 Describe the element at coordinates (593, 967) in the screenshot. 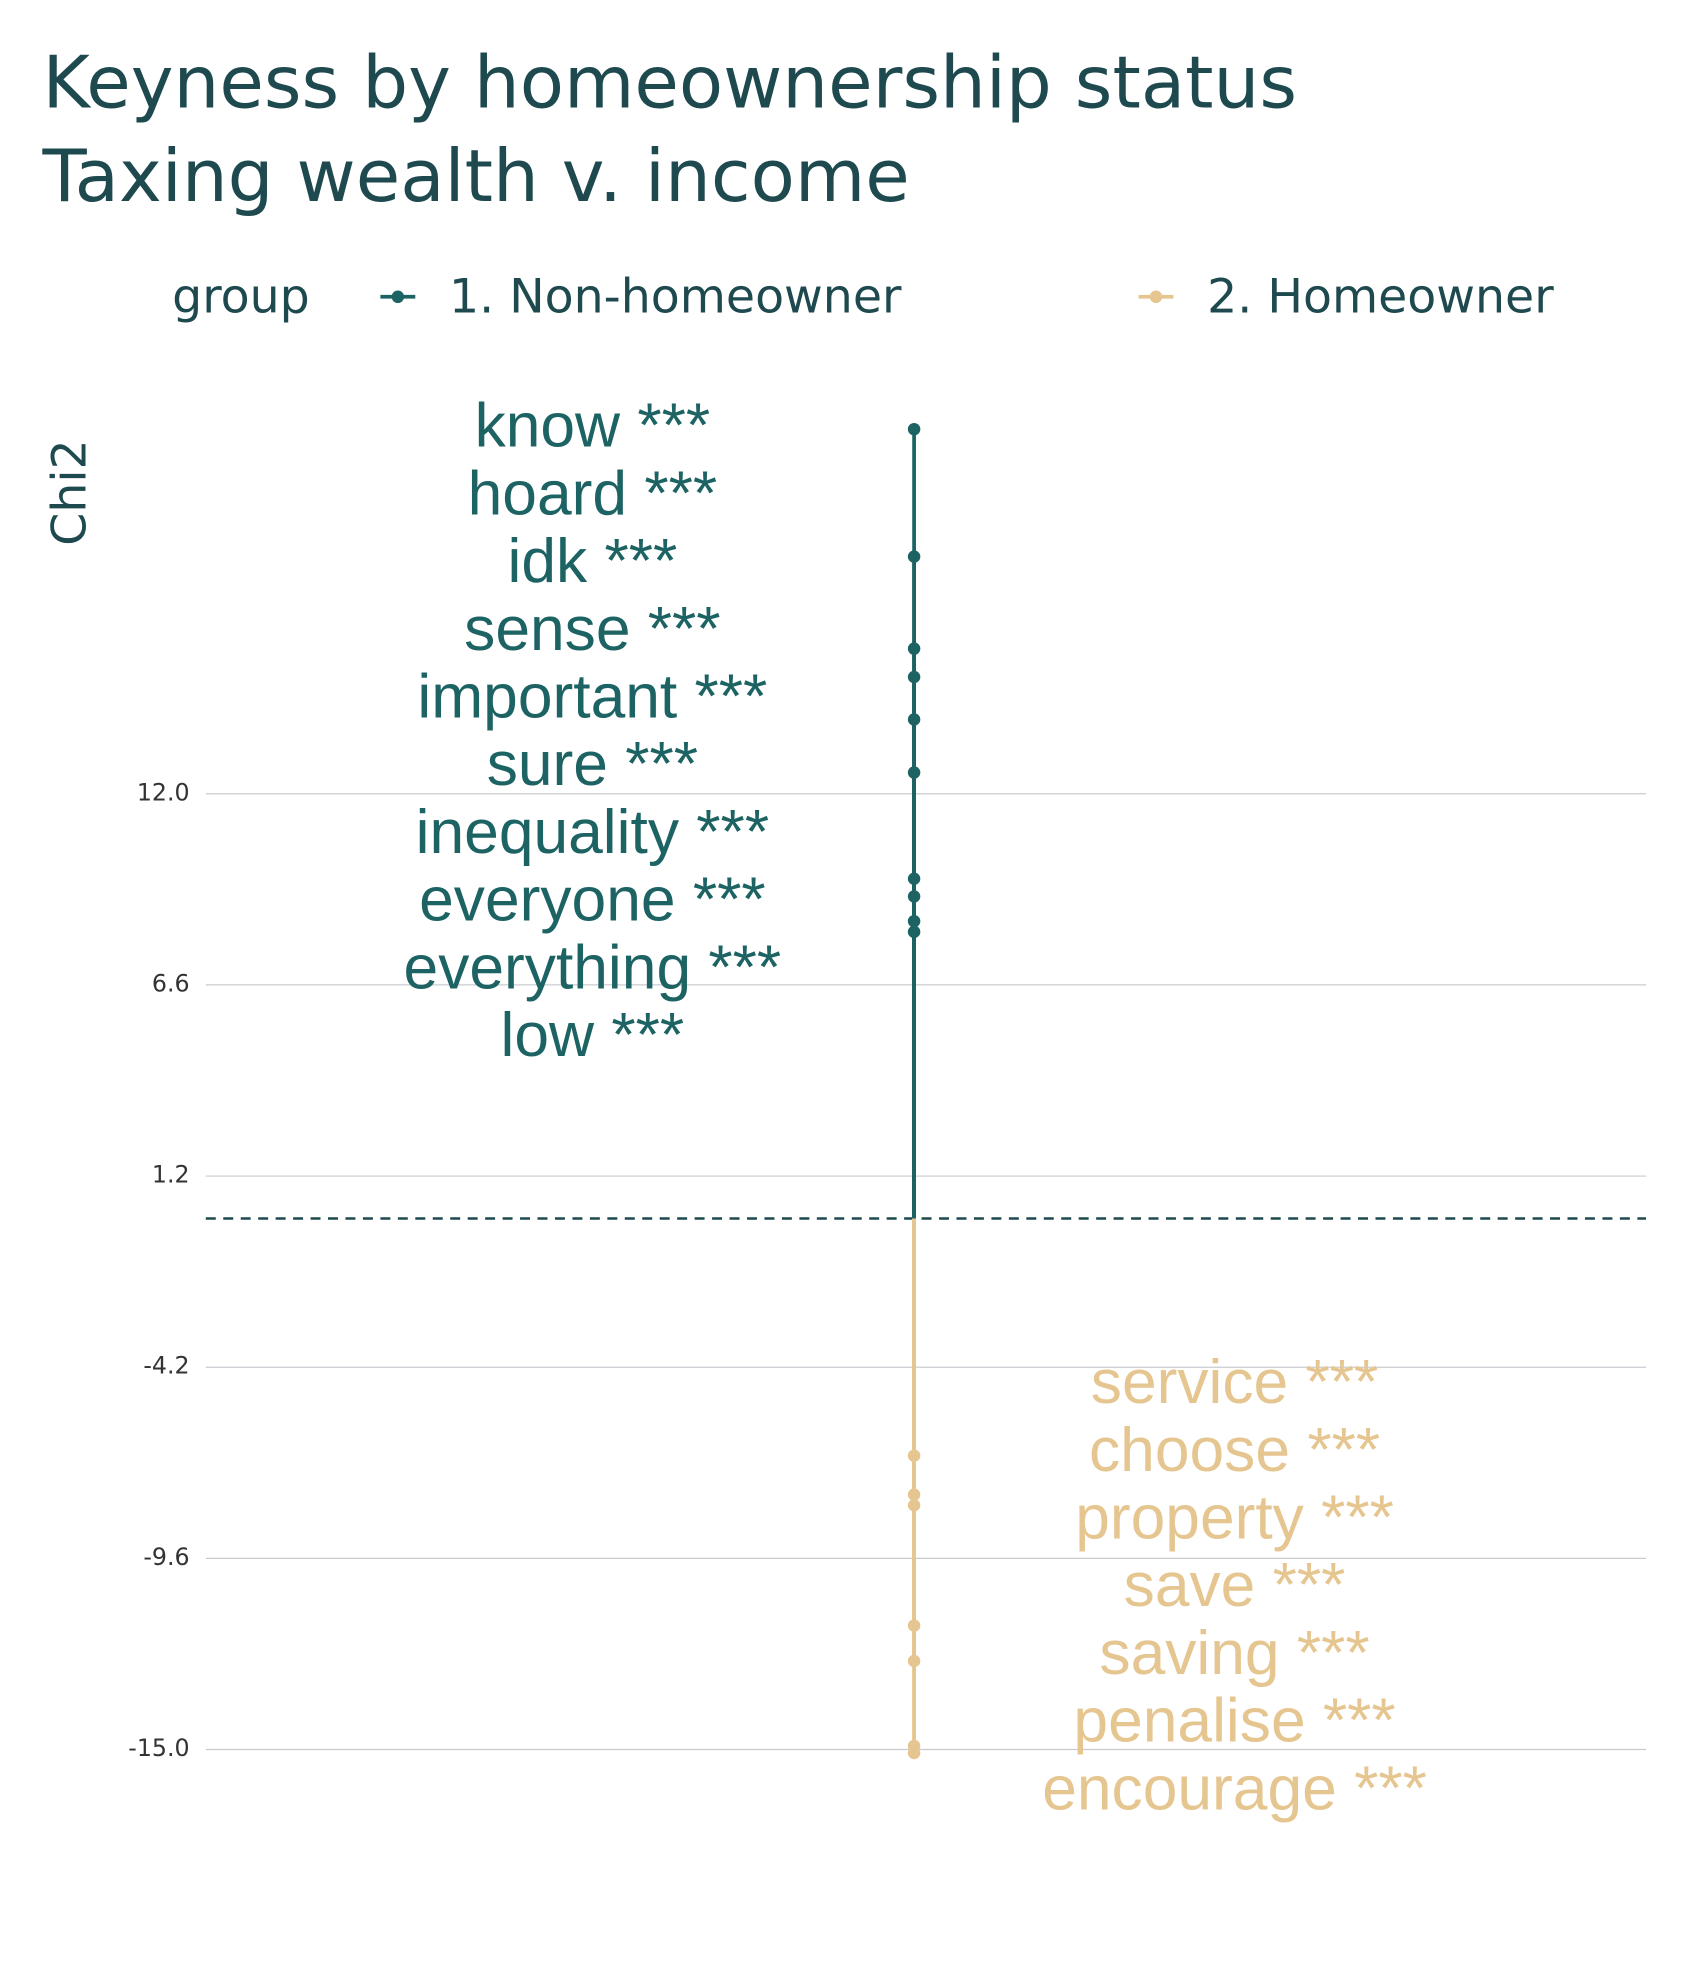

I see `word-label: everything ***` at that location.